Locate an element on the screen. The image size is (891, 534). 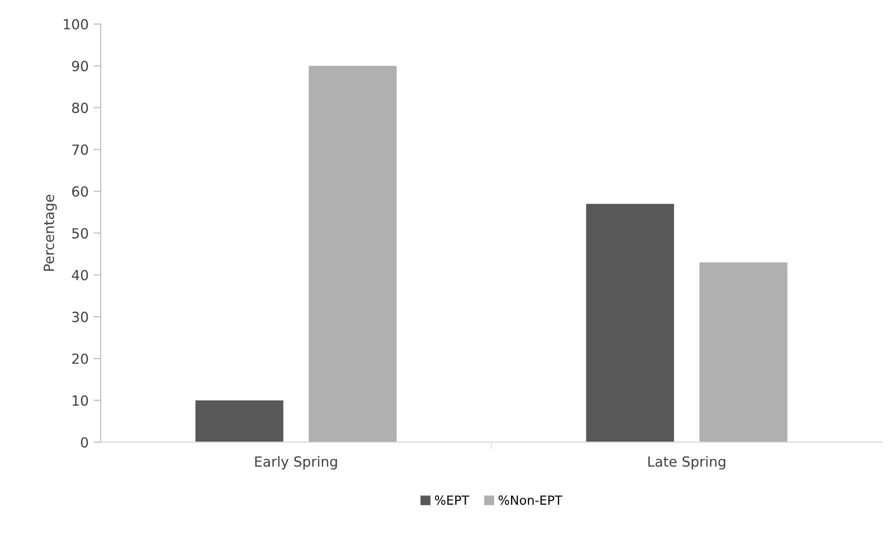
y-tick-label: 0 is located at coordinates (84, 442).